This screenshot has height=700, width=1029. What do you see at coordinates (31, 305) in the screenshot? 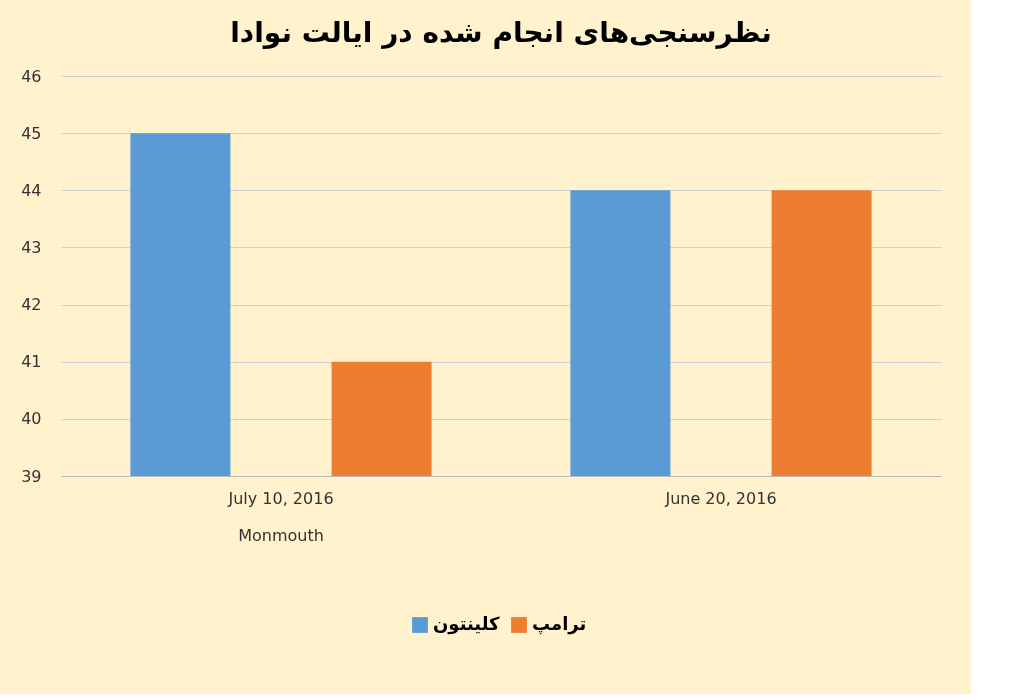
I see `y-tick-label: 42` at bounding box center [31, 305].